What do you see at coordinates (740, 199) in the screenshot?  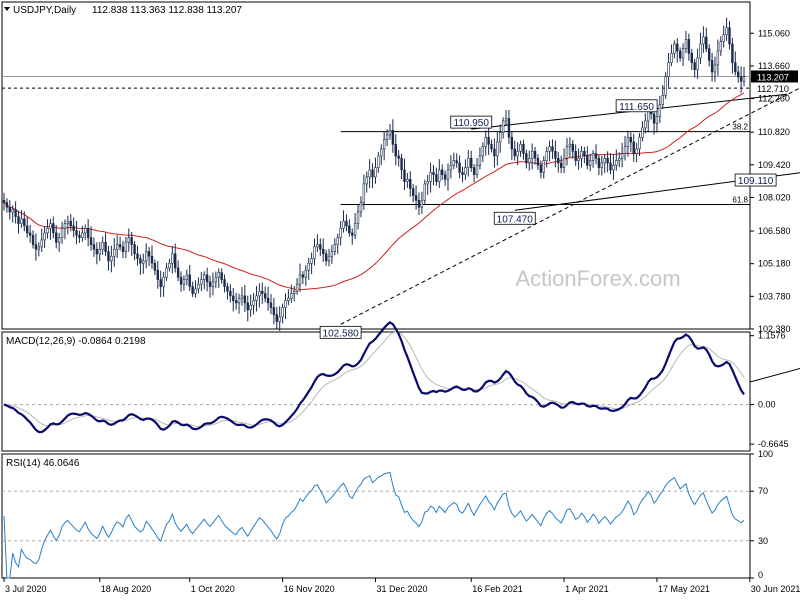 I see `fib-level-label: 61.8` at bounding box center [740, 199].